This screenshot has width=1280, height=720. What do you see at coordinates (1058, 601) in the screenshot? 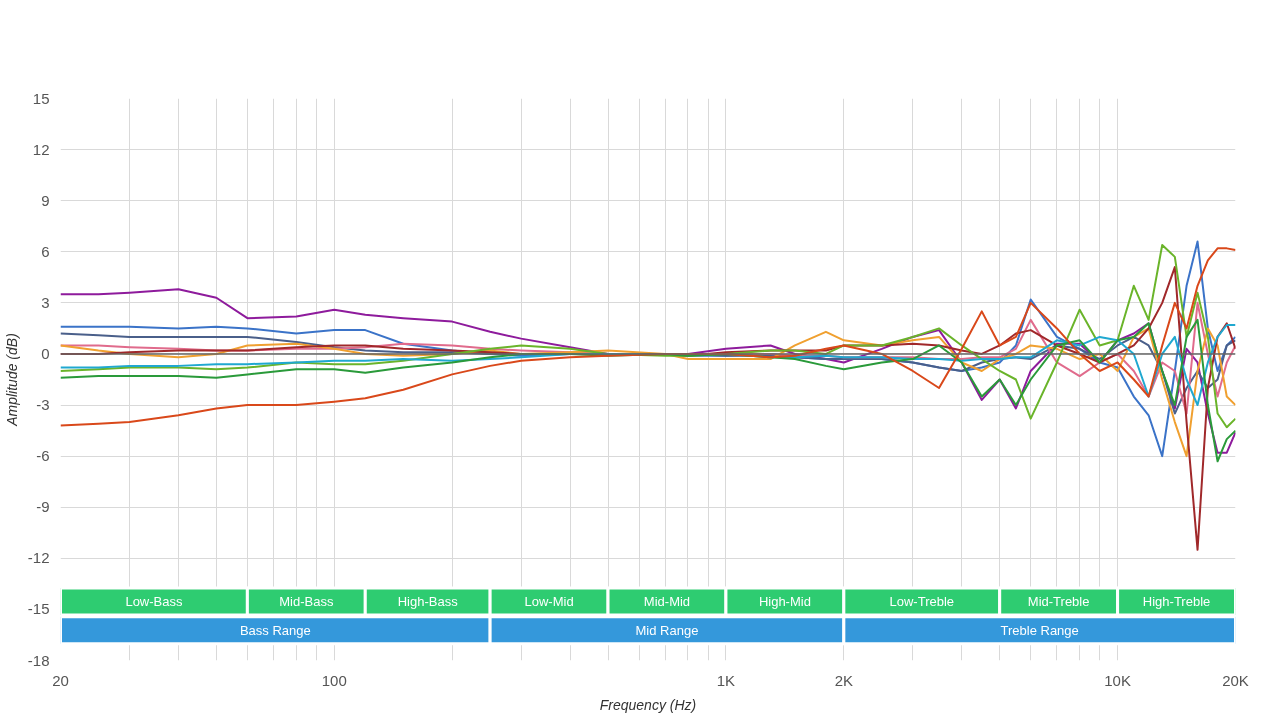
I see `band-label: Mid-Treble` at bounding box center [1058, 601].